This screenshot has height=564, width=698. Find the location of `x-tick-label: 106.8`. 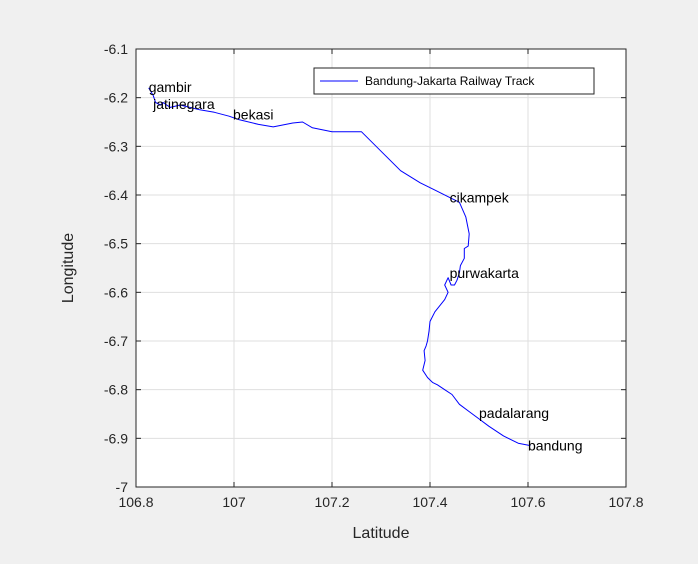

x-tick-label: 106.8 is located at coordinates (135, 502).